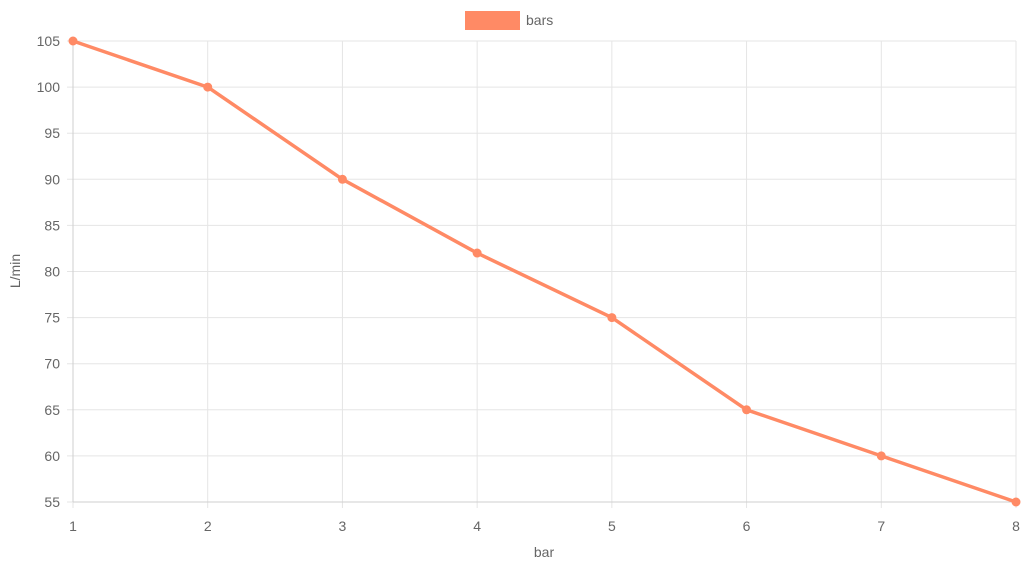 The height and width of the screenshot is (568, 1024). I want to click on y-tick-label: 105, so click(49, 41).